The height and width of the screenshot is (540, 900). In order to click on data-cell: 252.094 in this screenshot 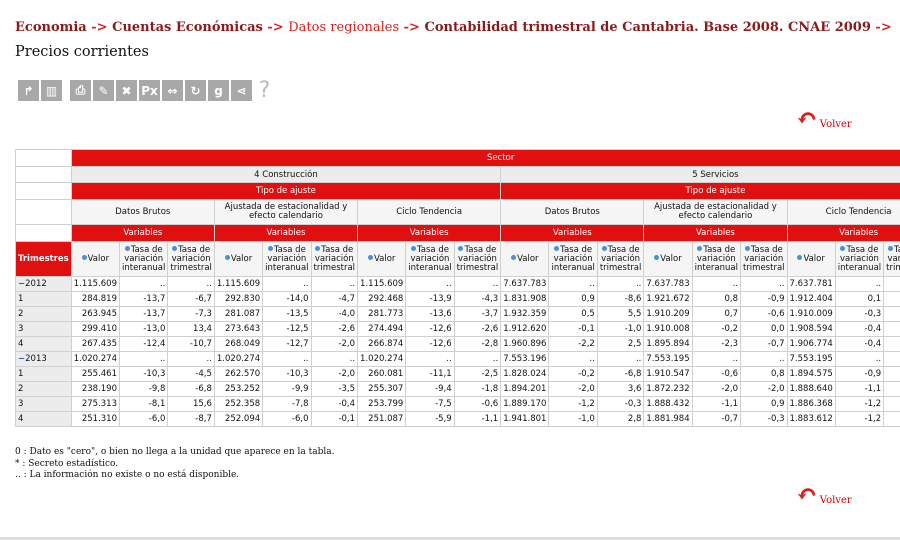, I will do `click(238, 419)`.